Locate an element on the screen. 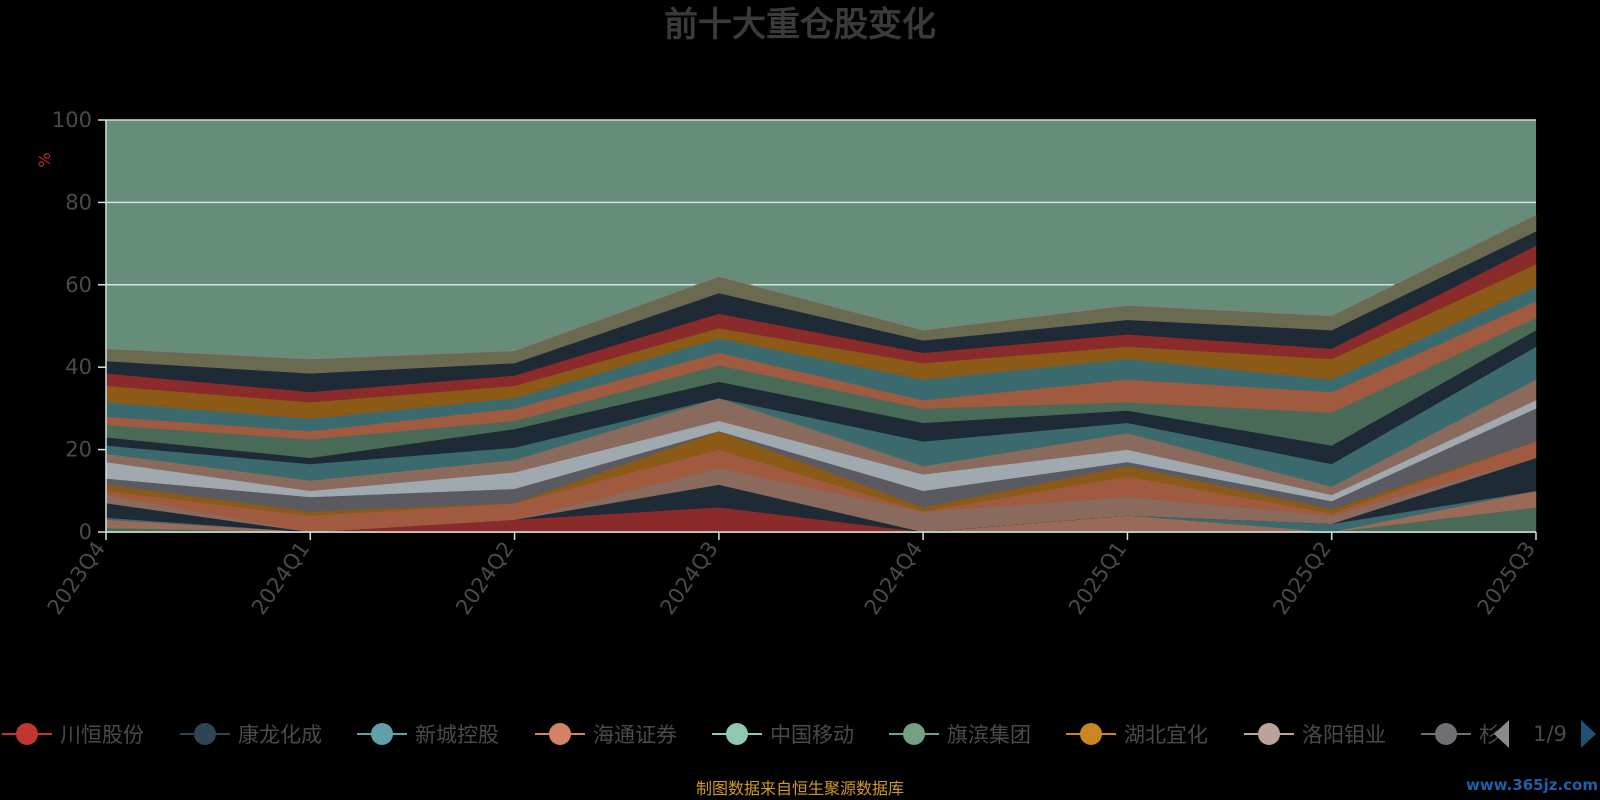  legend-item: 湖北宜化 is located at coordinates (1137, 735).